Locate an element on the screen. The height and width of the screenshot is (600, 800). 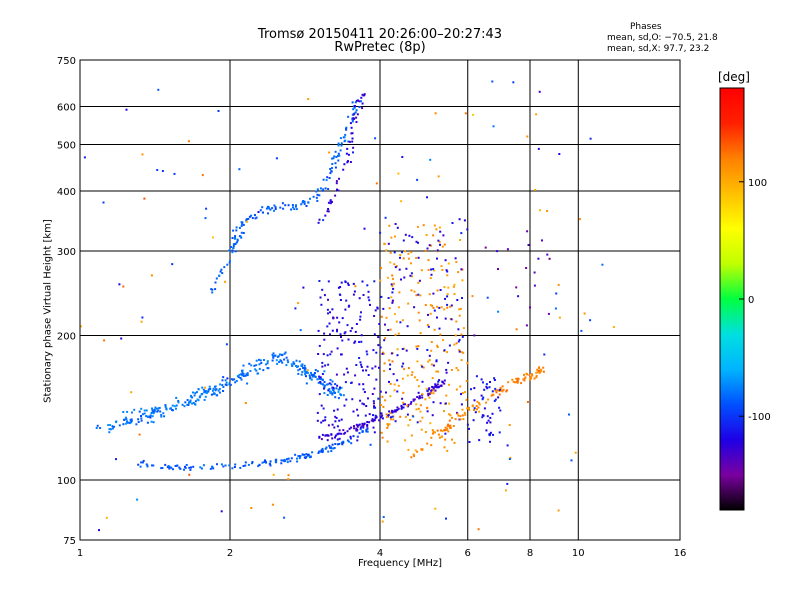
y-tick-label: 100 is located at coordinates (66, 481).